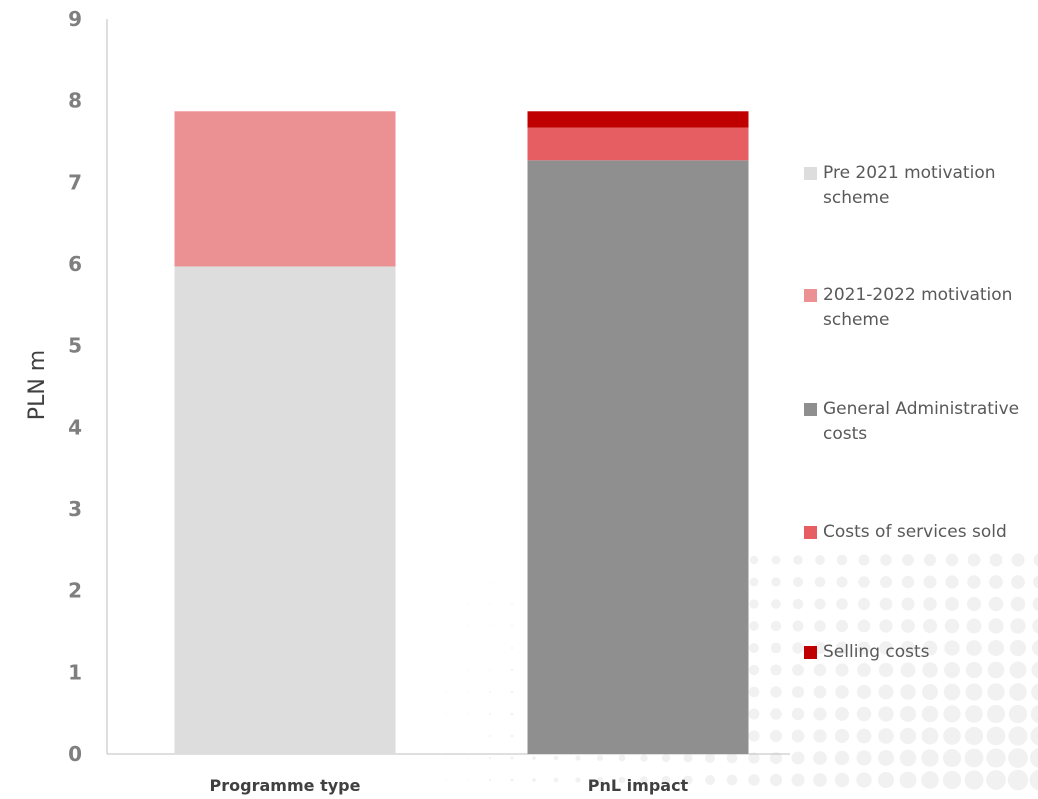 The width and height of the screenshot is (1038, 799). What do you see at coordinates (75, 509) in the screenshot?
I see `y-tick-label: 3` at bounding box center [75, 509].